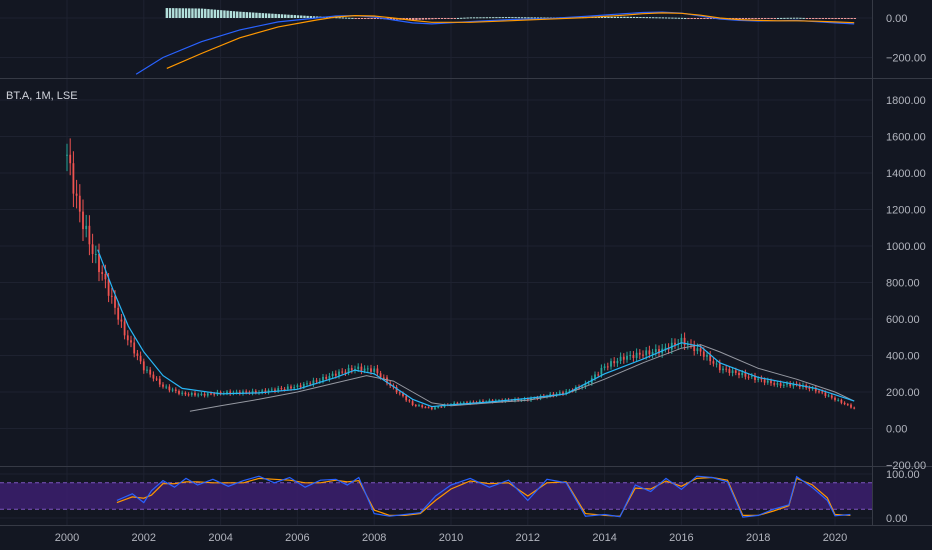  I want to click on macd-lines, so click(495, 43).